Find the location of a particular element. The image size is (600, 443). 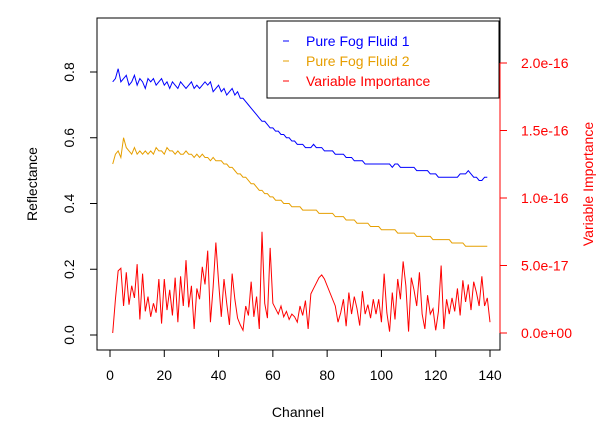

x-tick-label: 120 is located at coordinates (436, 375).